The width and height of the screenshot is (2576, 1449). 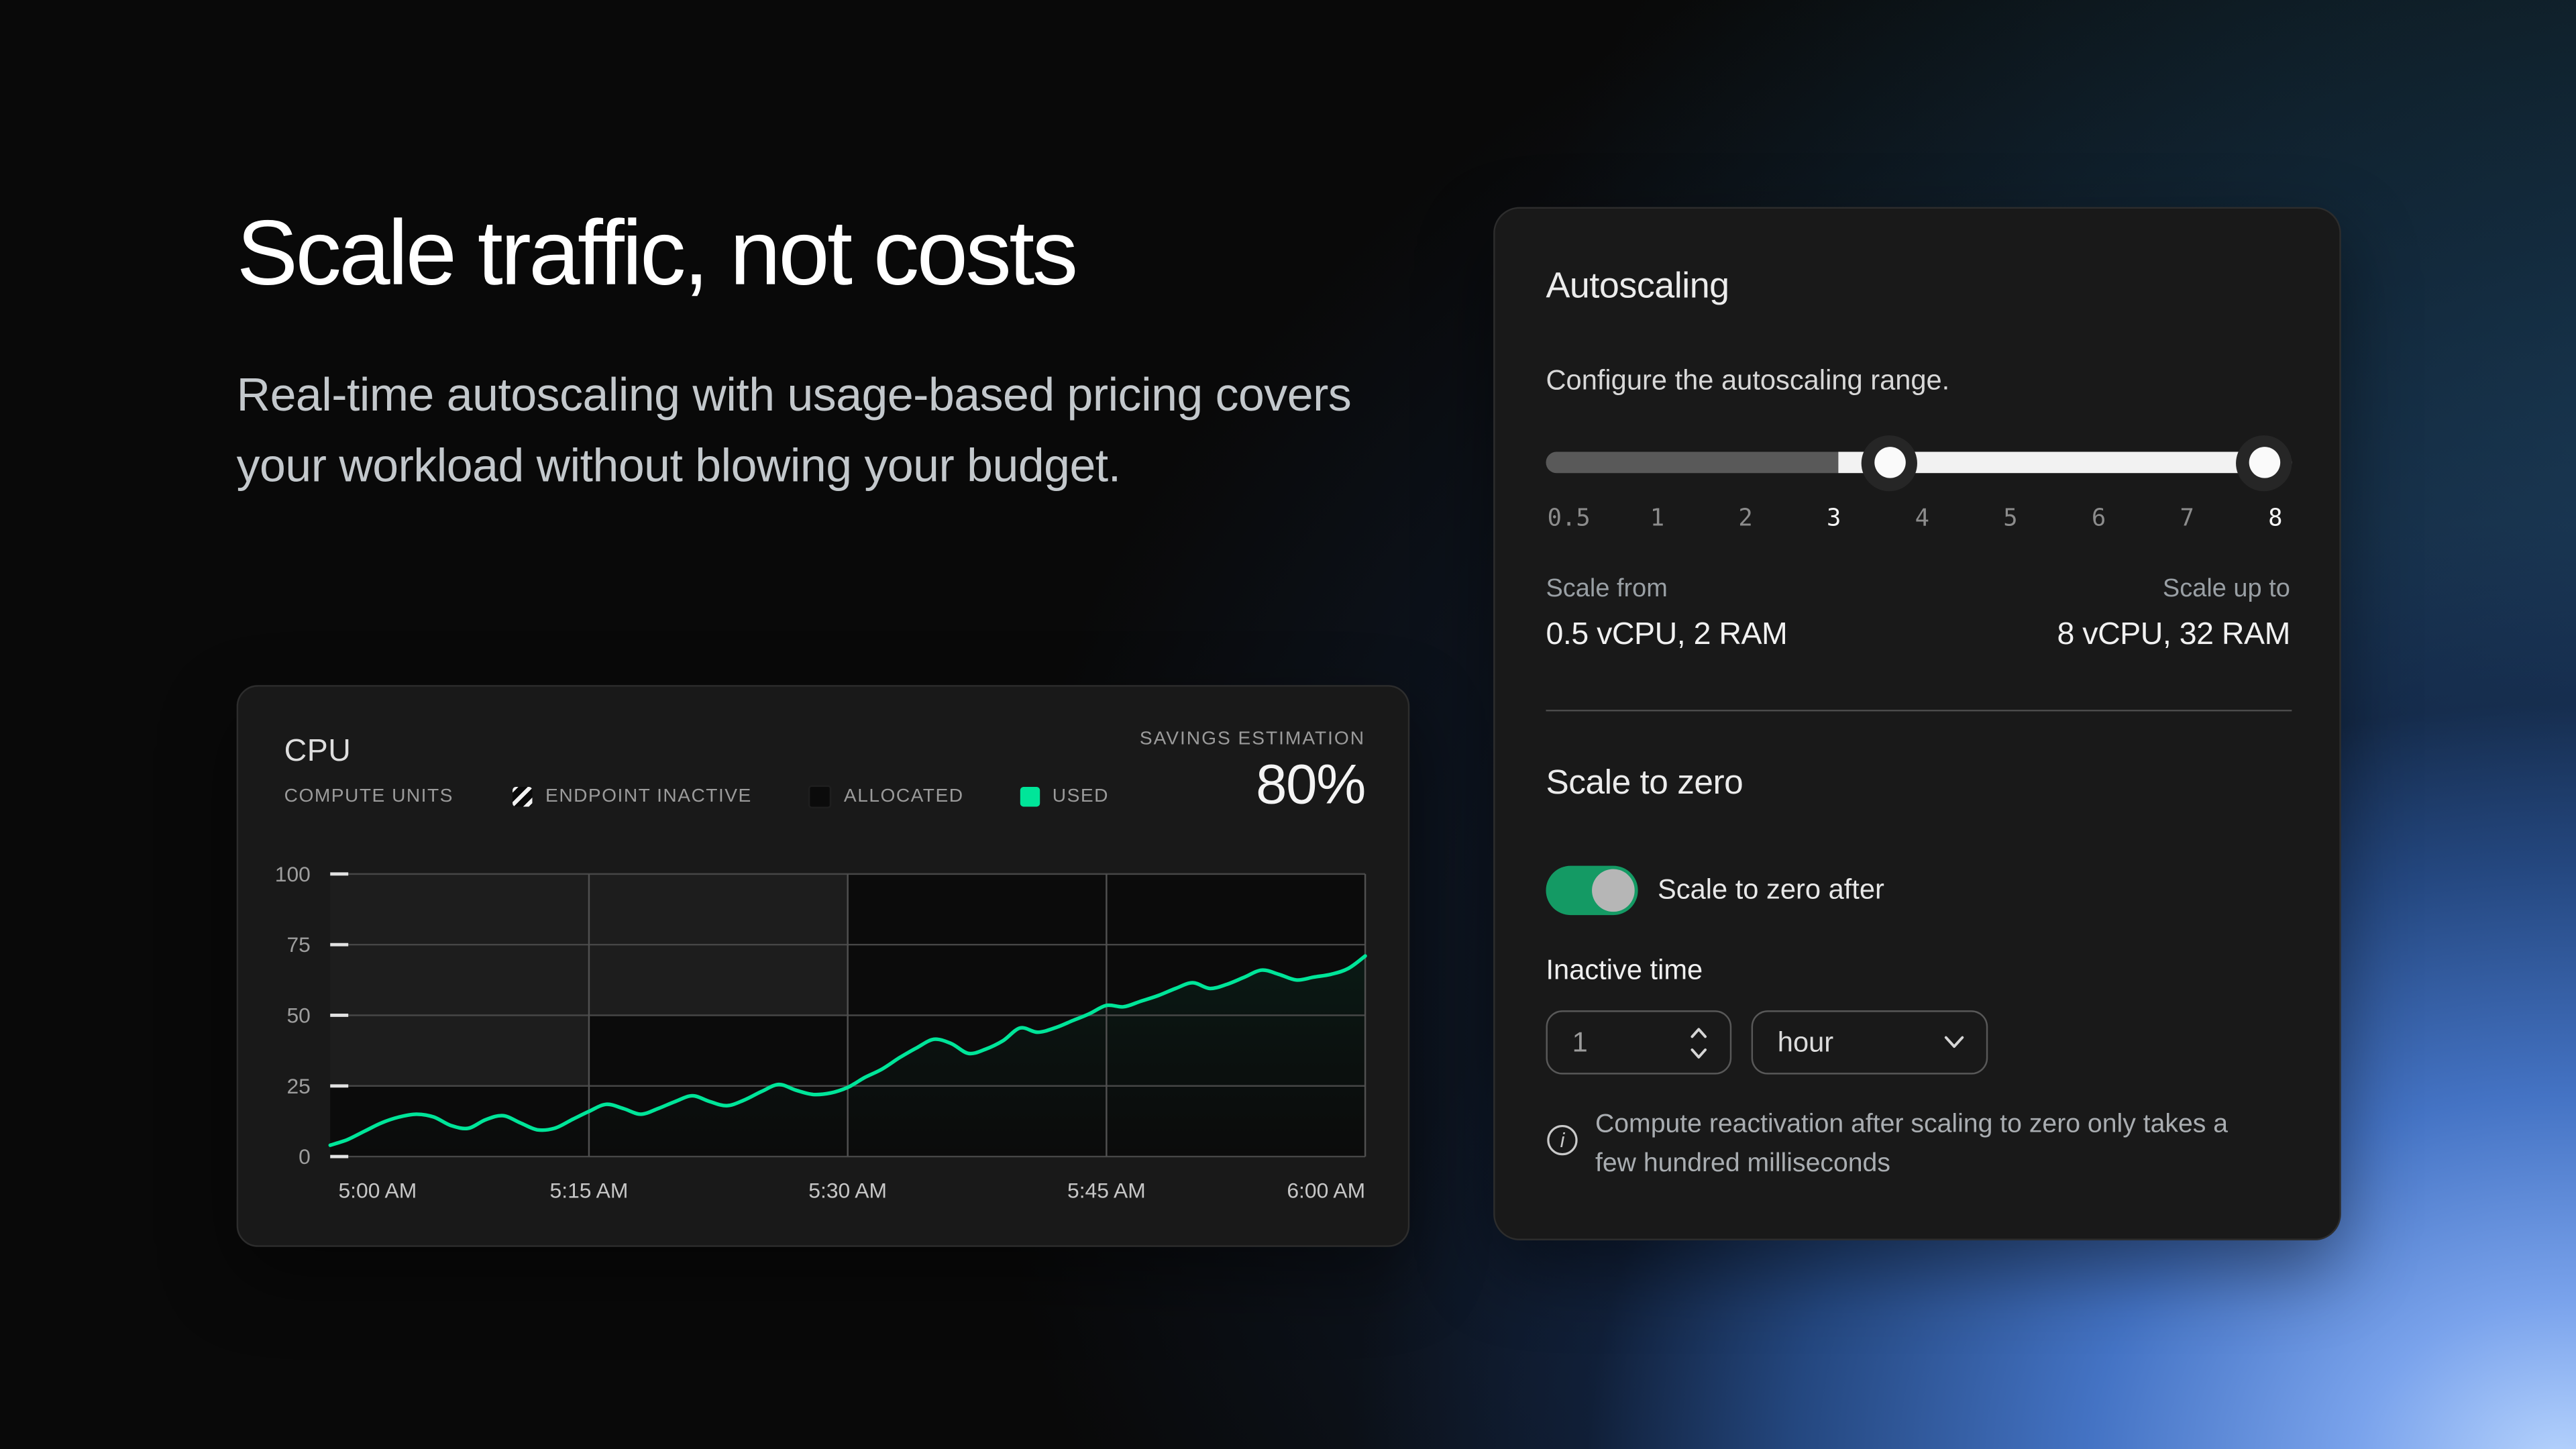 What do you see at coordinates (1029, 797) in the screenshot?
I see `used-swatch-icon` at bounding box center [1029, 797].